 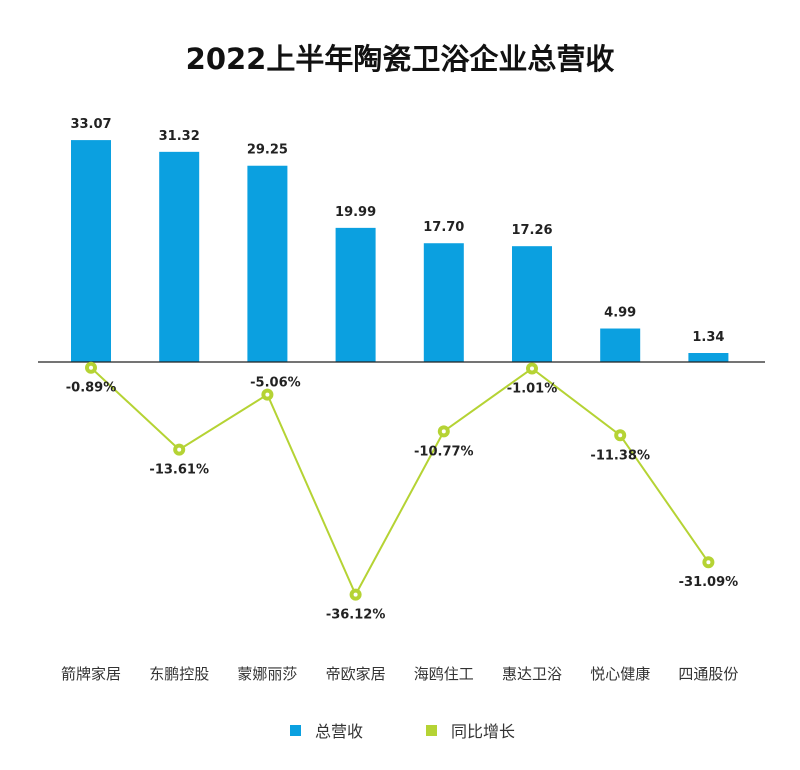 I want to click on category-label: 箭牌家居, so click(x=91, y=674).